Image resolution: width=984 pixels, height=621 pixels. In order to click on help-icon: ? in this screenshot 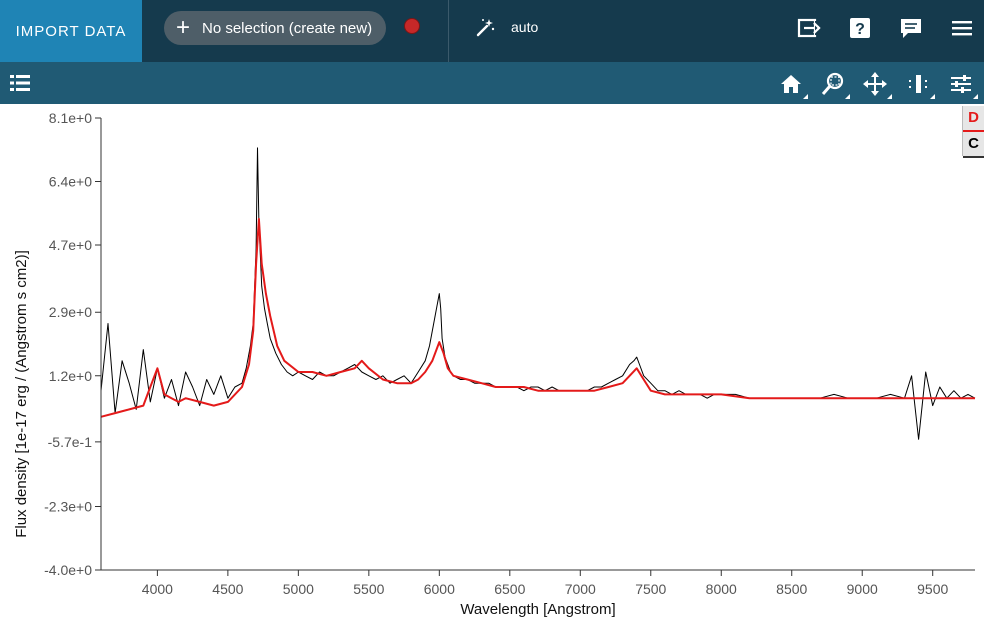, I will do `click(860, 28)`.